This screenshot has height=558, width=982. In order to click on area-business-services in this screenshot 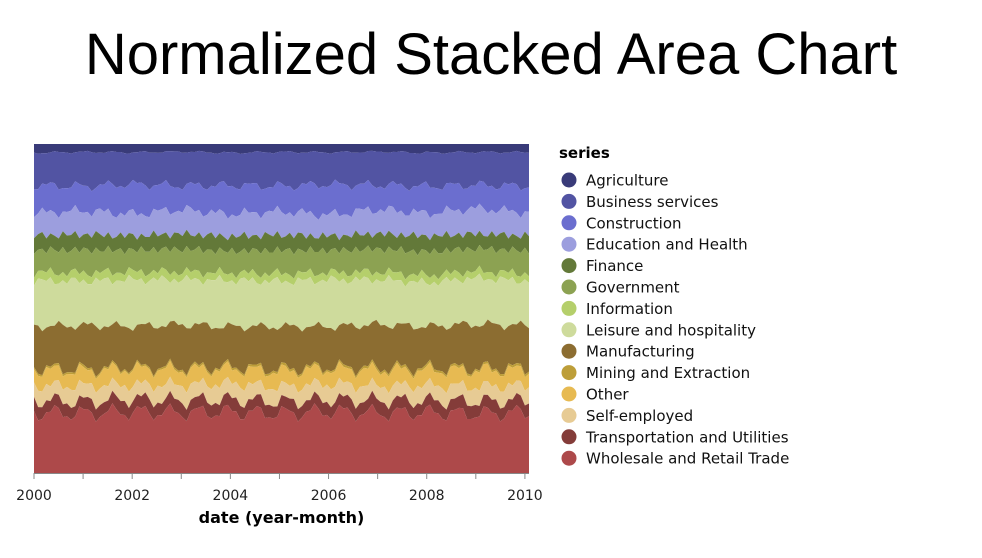, I will do `click(281, 171)`.